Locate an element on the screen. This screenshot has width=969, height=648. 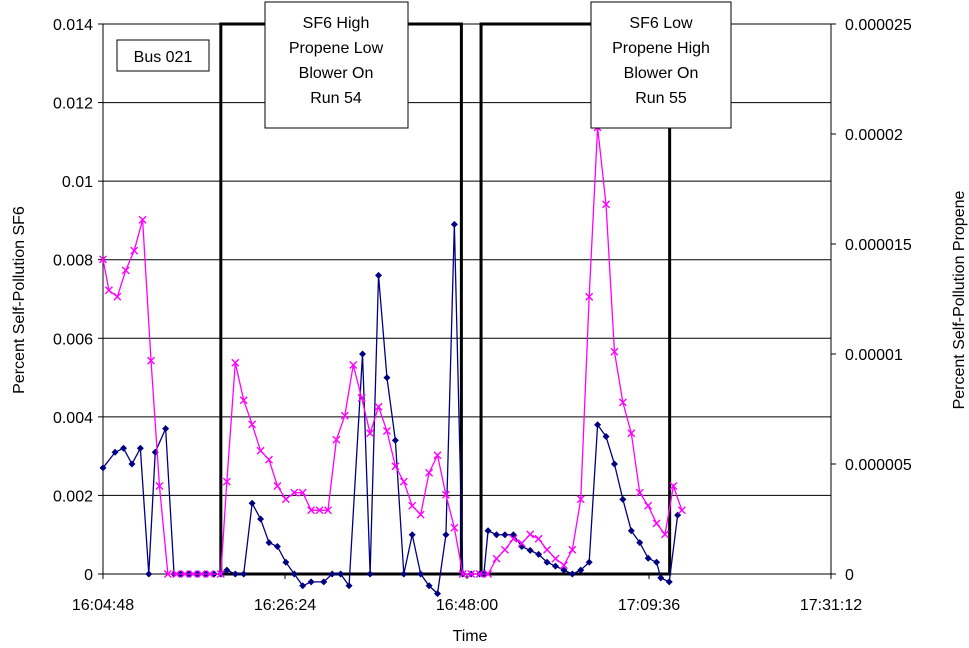
bus-label-box is located at coordinates (163, 55).